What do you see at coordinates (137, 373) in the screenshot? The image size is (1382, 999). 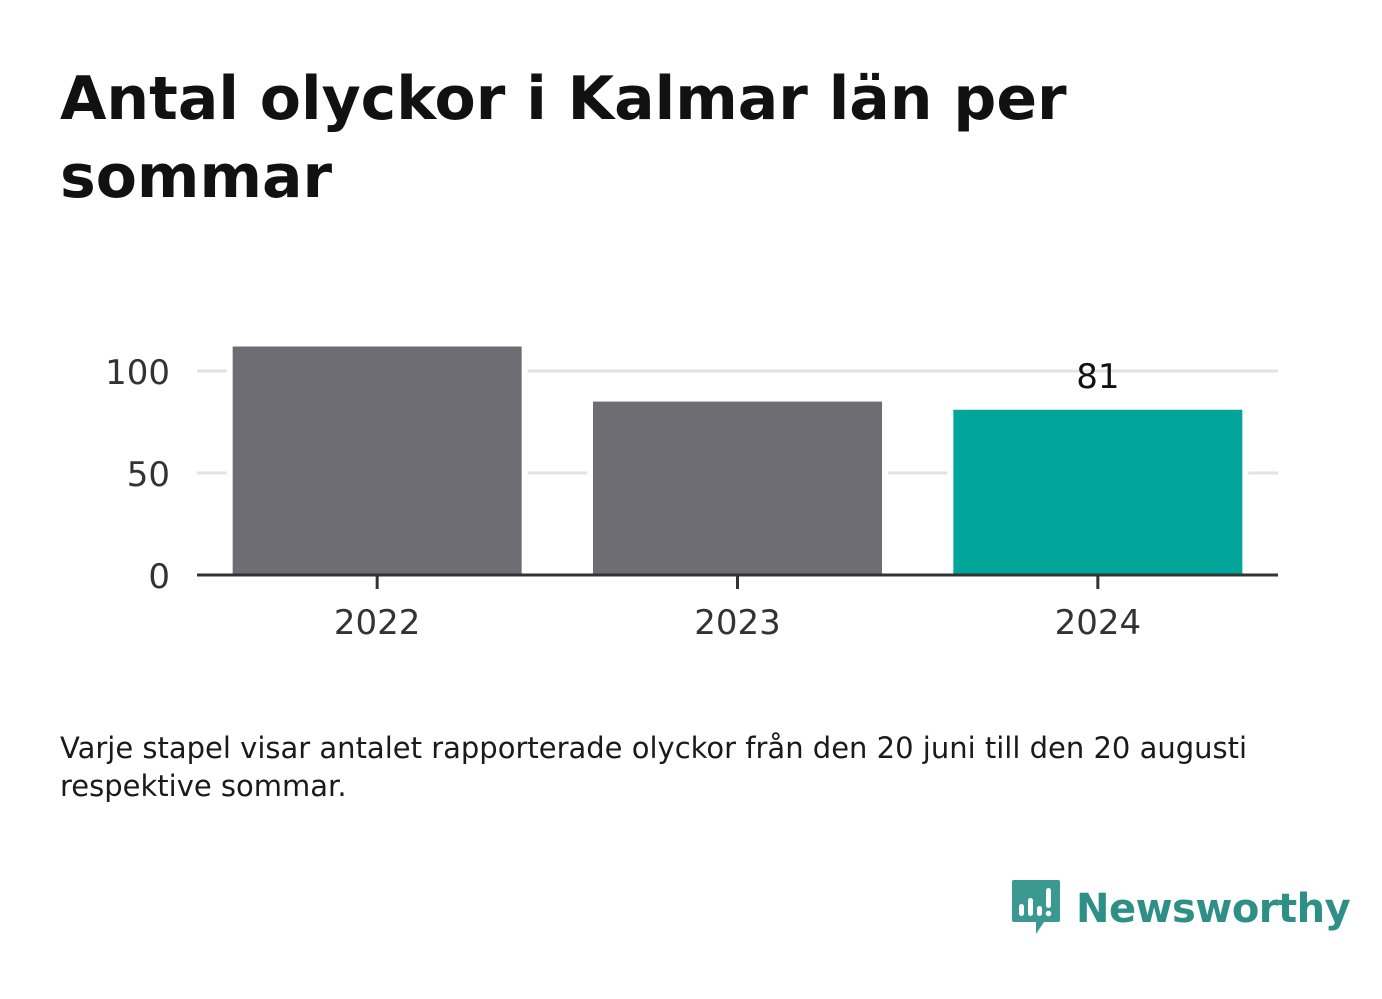 I see `y-tick-label-100: 100` at bounding box center [137, 373].